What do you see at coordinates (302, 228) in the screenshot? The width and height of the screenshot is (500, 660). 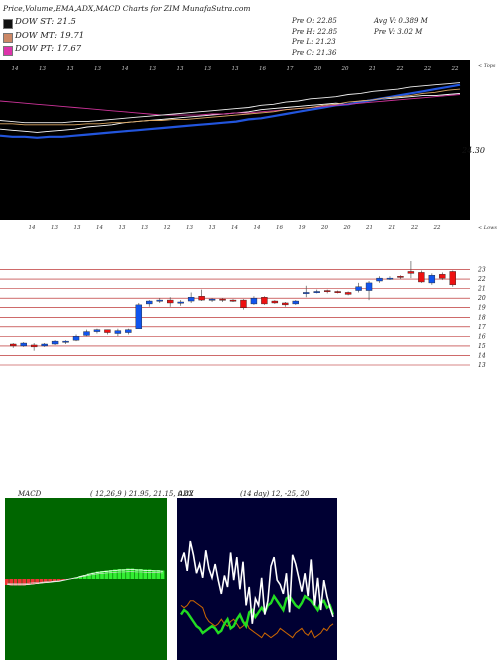 I see `price-top-tick-label: 19` at bounding box center [302, 228].